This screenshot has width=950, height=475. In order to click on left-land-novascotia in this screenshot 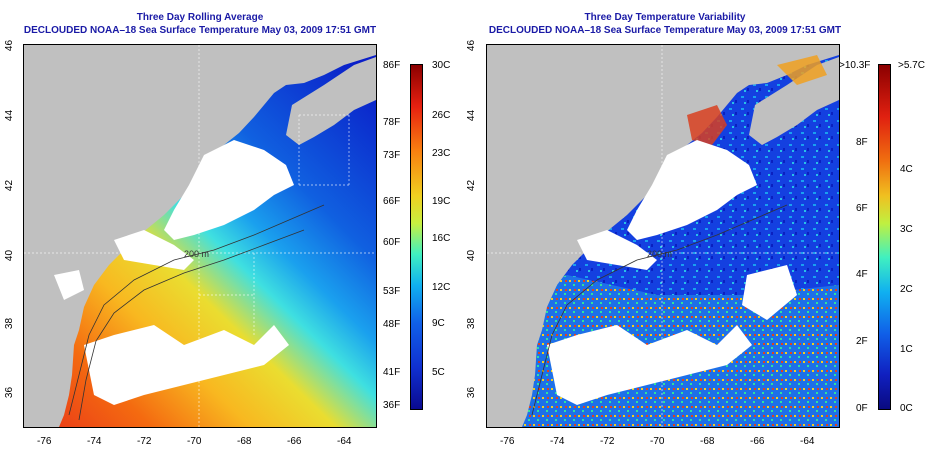, I will do `click(331, 101)`.